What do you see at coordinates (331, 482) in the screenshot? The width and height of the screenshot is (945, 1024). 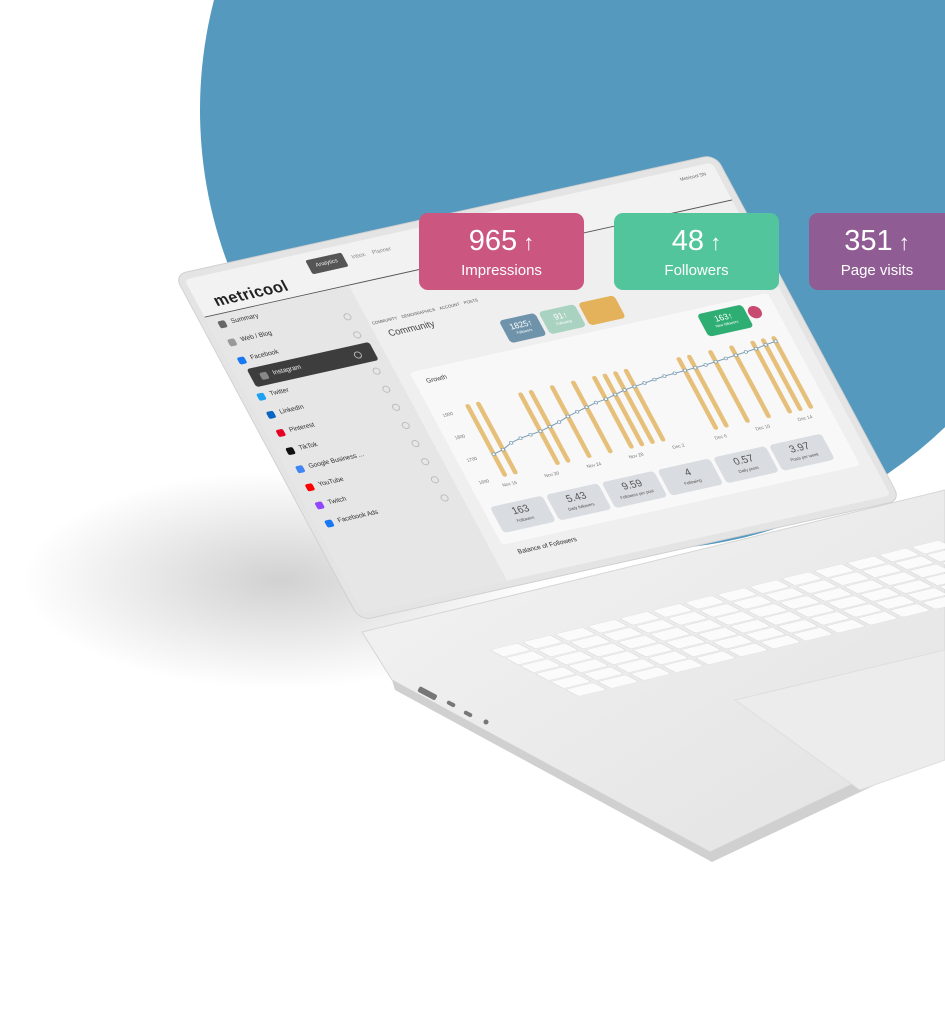 I see `sidebar-item-label: YouTube` at bounding box center [331, 482].